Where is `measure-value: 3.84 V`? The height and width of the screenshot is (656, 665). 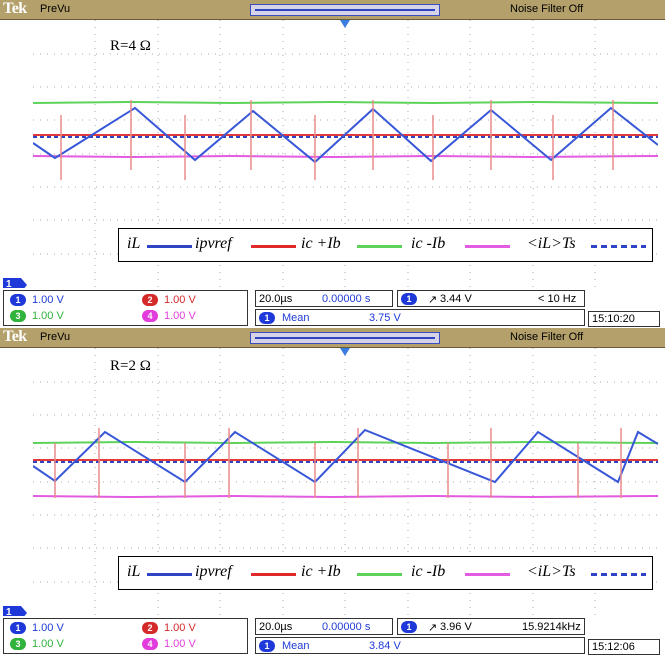 measure-value: 3.84 V is located at coordinates (385, 646).